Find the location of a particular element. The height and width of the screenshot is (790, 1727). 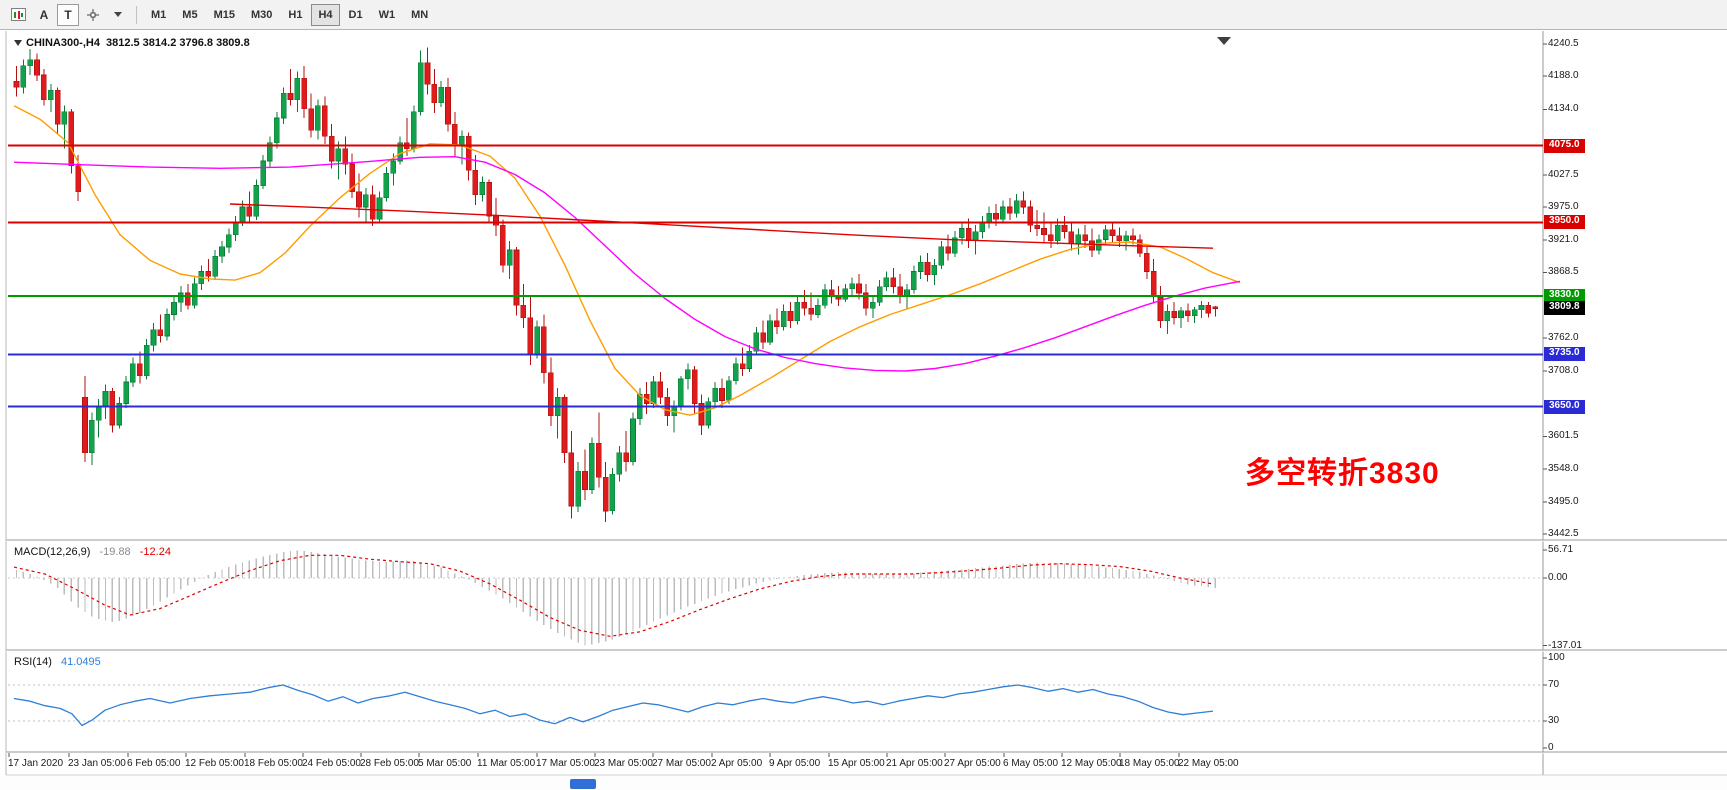

ma-longterm-red is located at coordinates (721, 226).